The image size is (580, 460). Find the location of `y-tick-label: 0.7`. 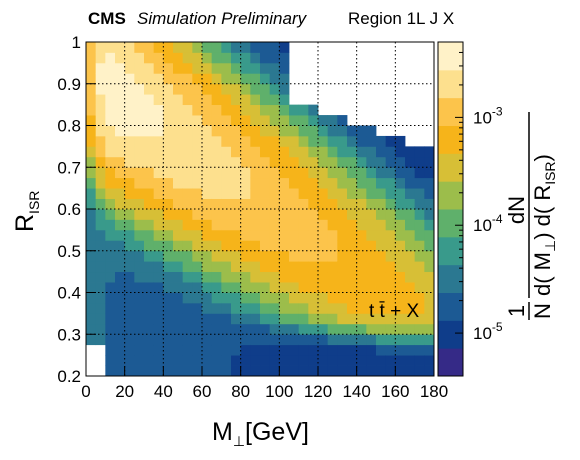

y-tick-label: 0.7 is located at coordinates (69, 167).